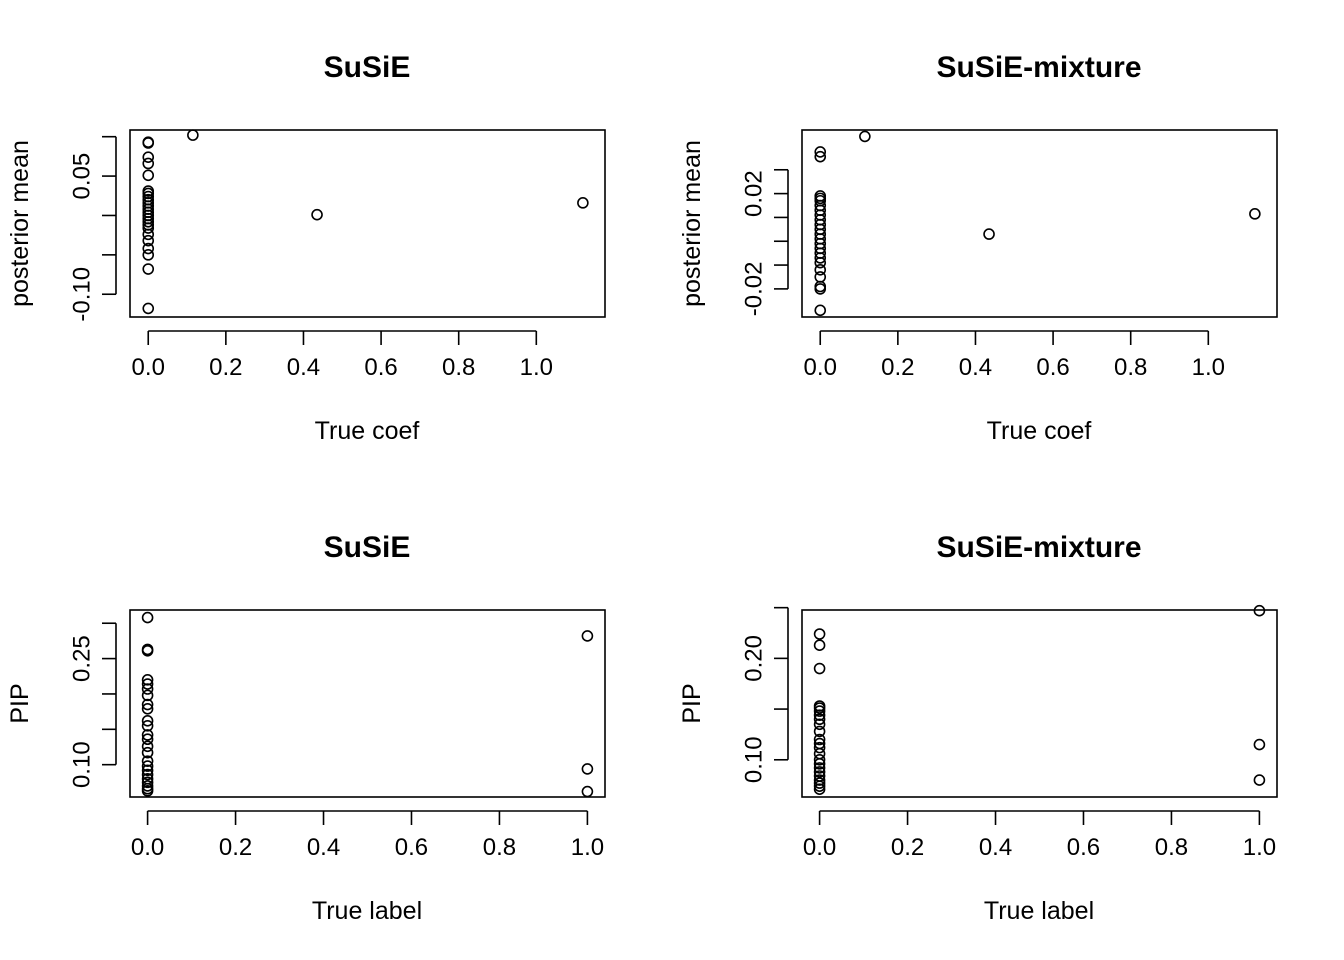  Describe the element at coordinates (367, 67) in the screenshot. I see `chart-title: SuSiE` at that location.